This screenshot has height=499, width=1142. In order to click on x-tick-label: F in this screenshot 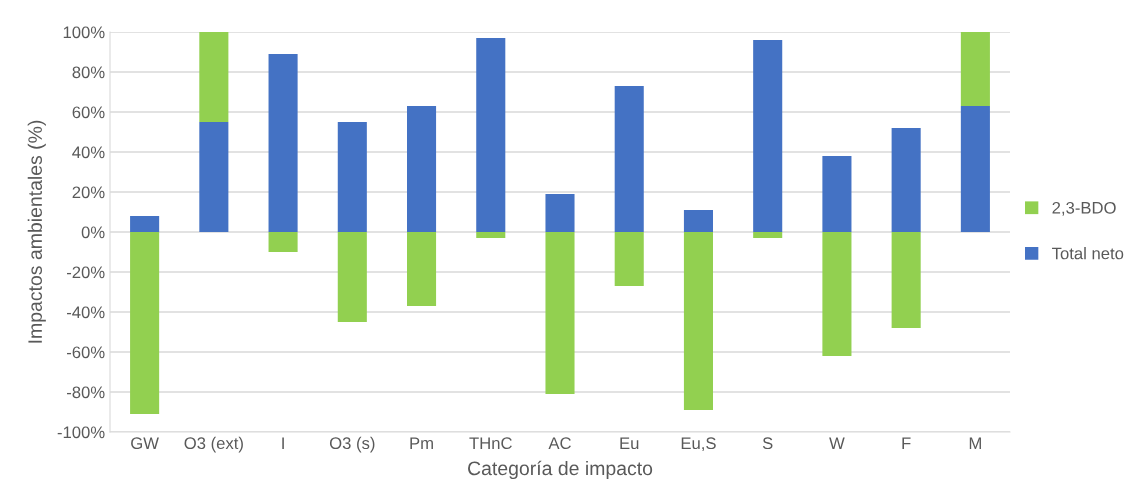, I will do `click(906, 443)`.